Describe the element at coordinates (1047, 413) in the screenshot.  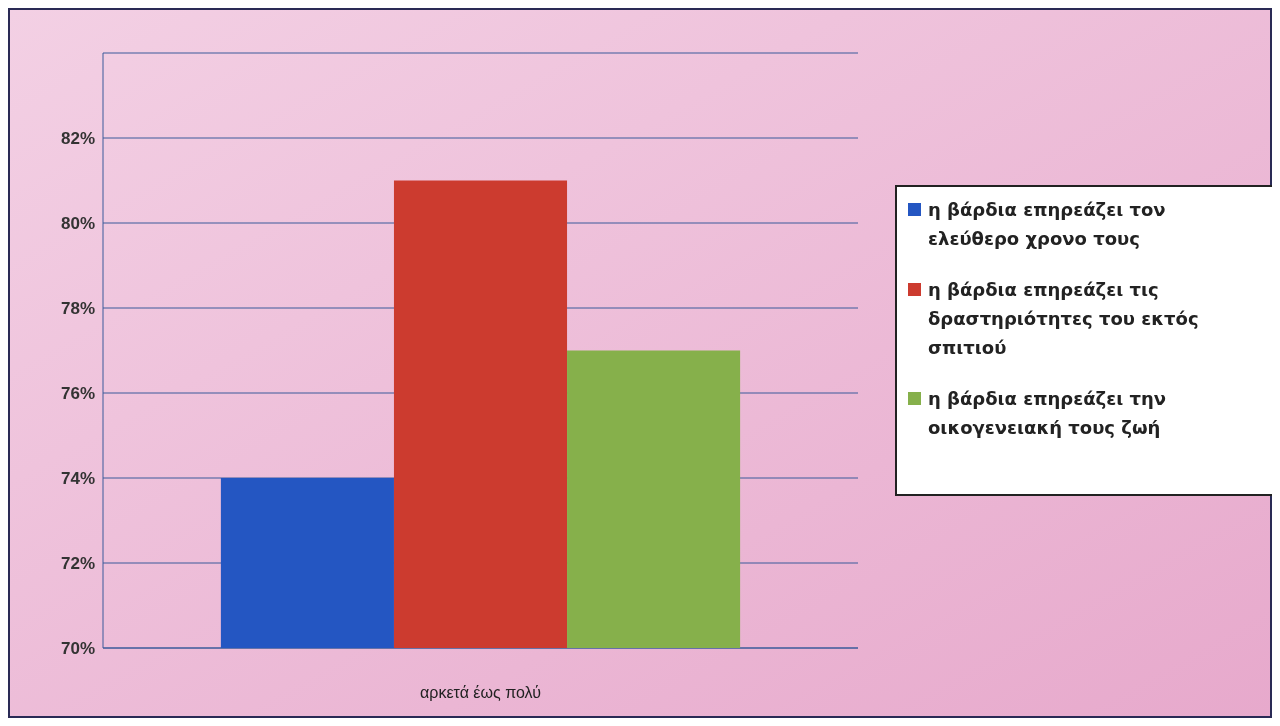
I see `legend-label: η βάρδια επηρεάζει την οικογενειακή τους ζωή` at that location.